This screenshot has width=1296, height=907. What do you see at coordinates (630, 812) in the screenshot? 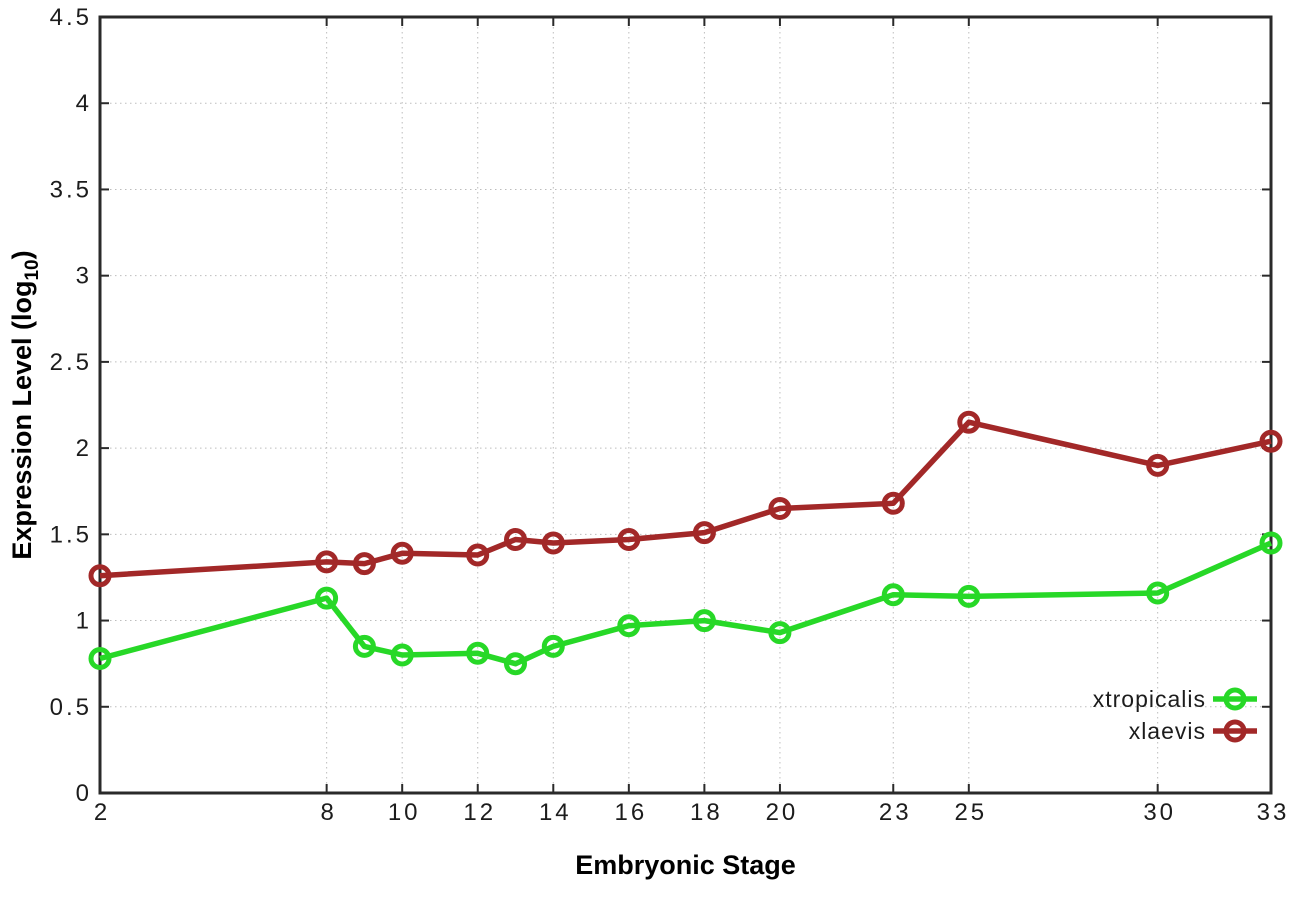
I see `x-tick-label: 16` at bounding box center [630, 812].